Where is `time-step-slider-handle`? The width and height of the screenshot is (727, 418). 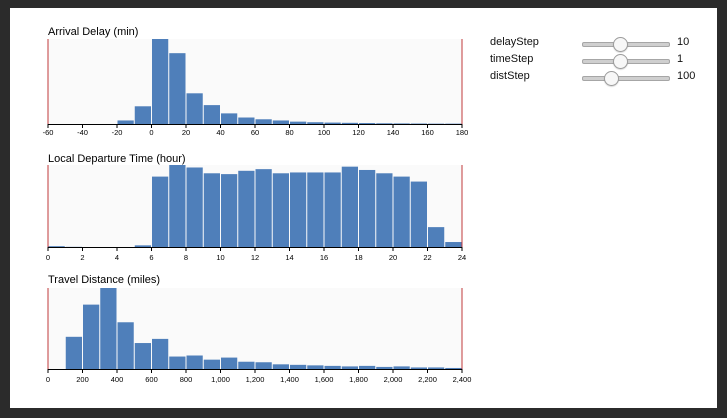
time-step-slider-handle is located at coordinates (620, 61).